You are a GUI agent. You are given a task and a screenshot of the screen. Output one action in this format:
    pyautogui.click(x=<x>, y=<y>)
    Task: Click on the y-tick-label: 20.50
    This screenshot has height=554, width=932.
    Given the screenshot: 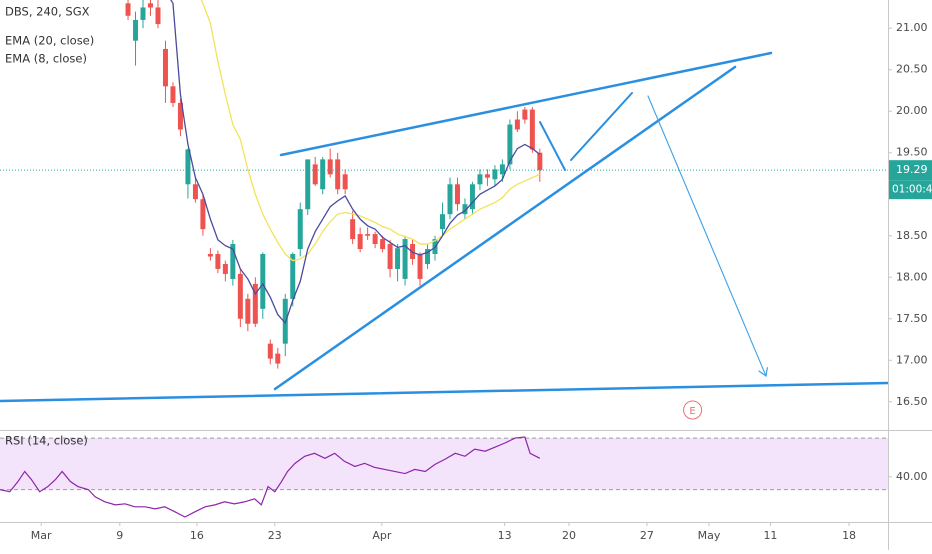 What is the action you would take?
    pyautogui.click(x=912, y=69)
    